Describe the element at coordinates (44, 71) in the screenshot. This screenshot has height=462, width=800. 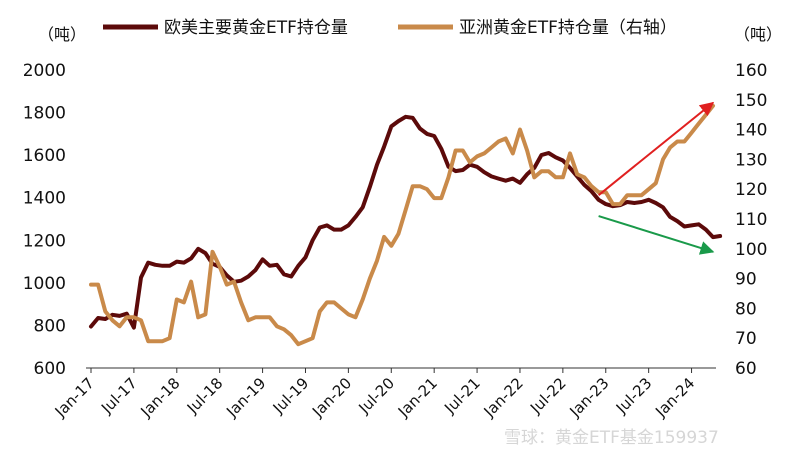
I see `left-tick-label: 2000` at that location.